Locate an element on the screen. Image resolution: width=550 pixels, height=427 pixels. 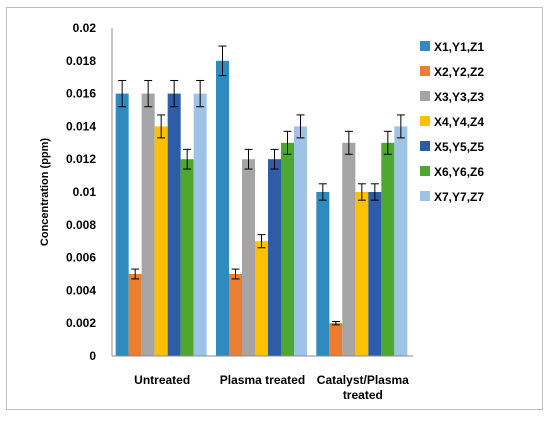
legend-label: X2,Y2,Z2 is located at coordinates (459, 72).